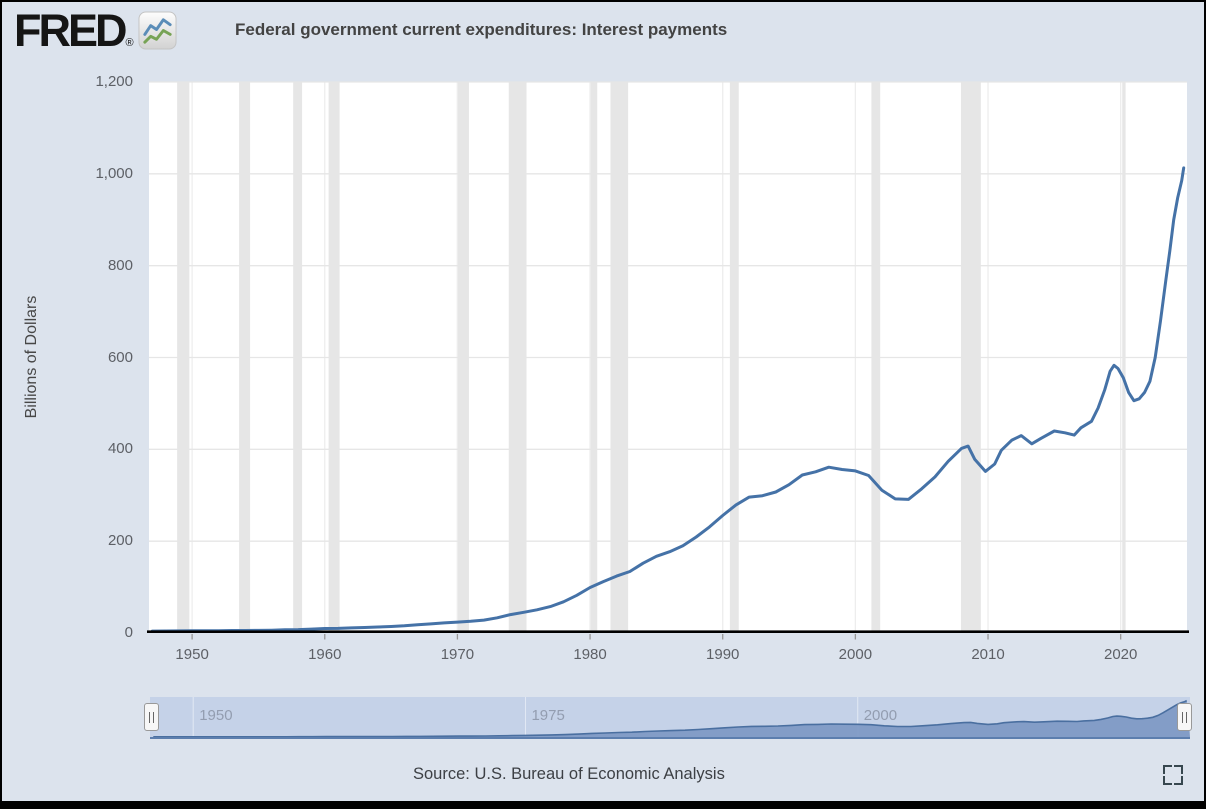 This screenshot has height=809, width=1206. What do you see at coordinates (548, 715) in the screenshot?
I see `navigator-year-label: 1975` at bounding box center [548, 715].